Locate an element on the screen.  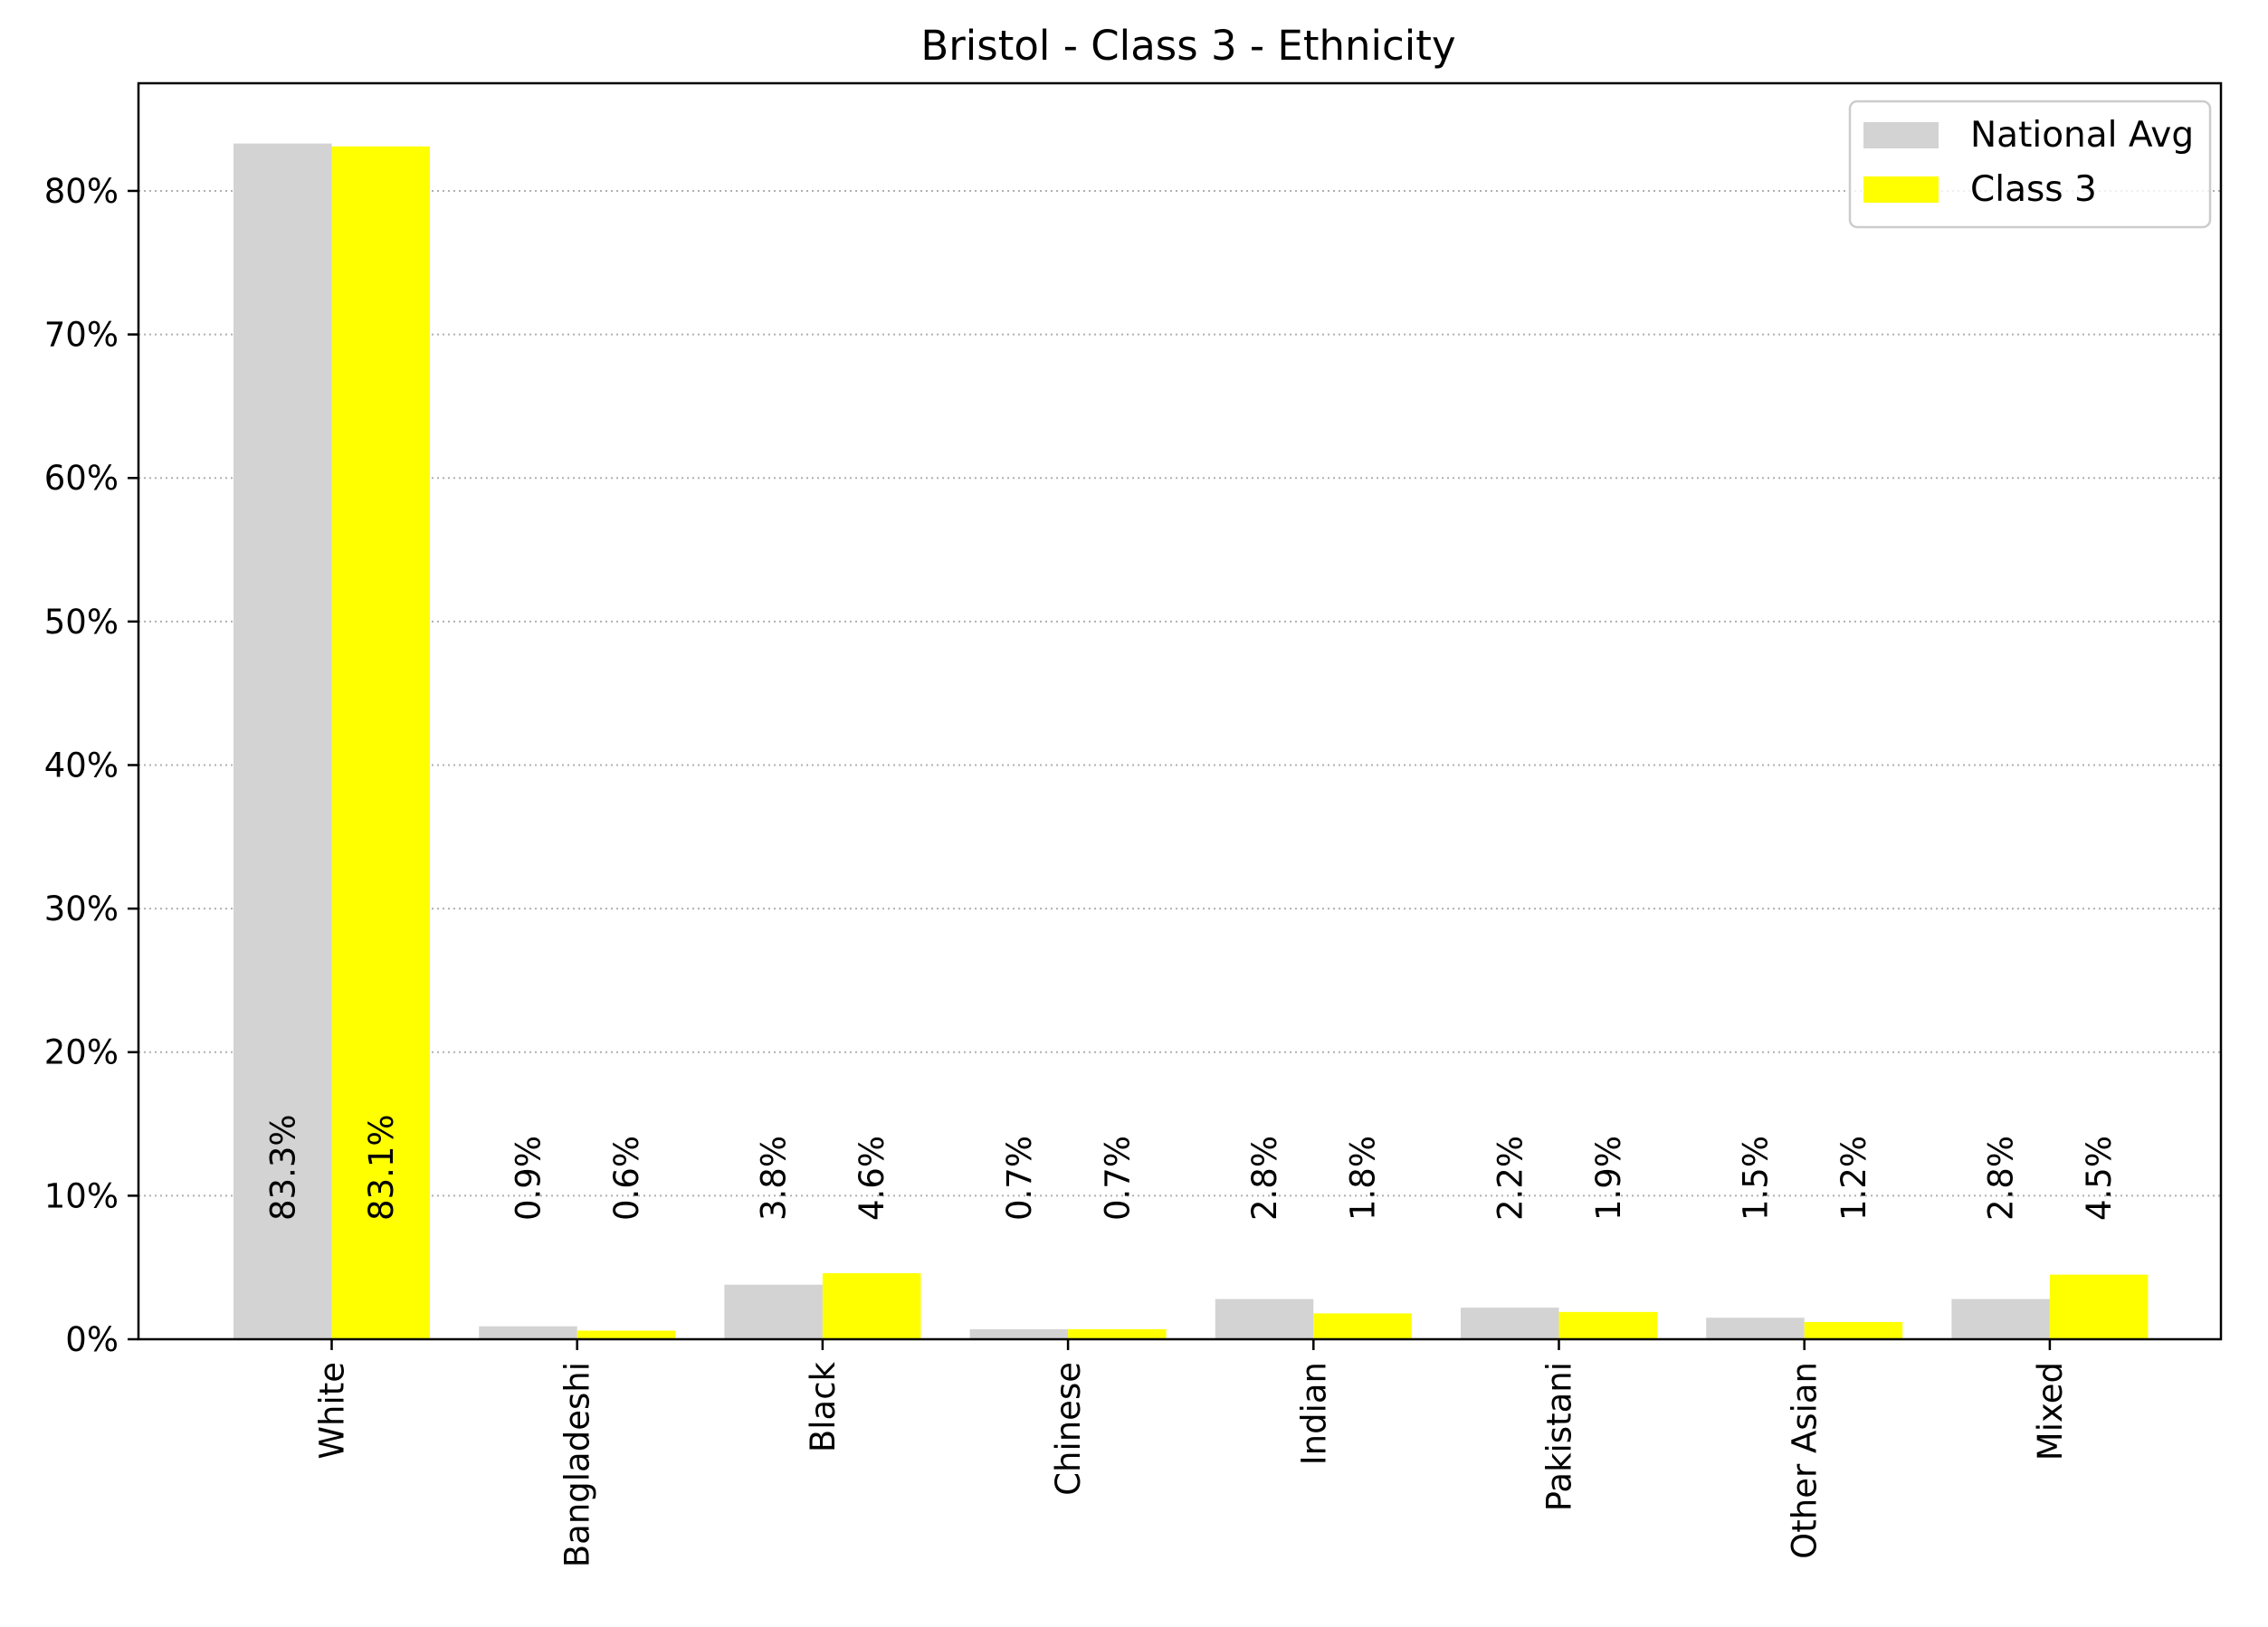
legend-label-national-avg: National Avg is located at coordinates (2082, 135).